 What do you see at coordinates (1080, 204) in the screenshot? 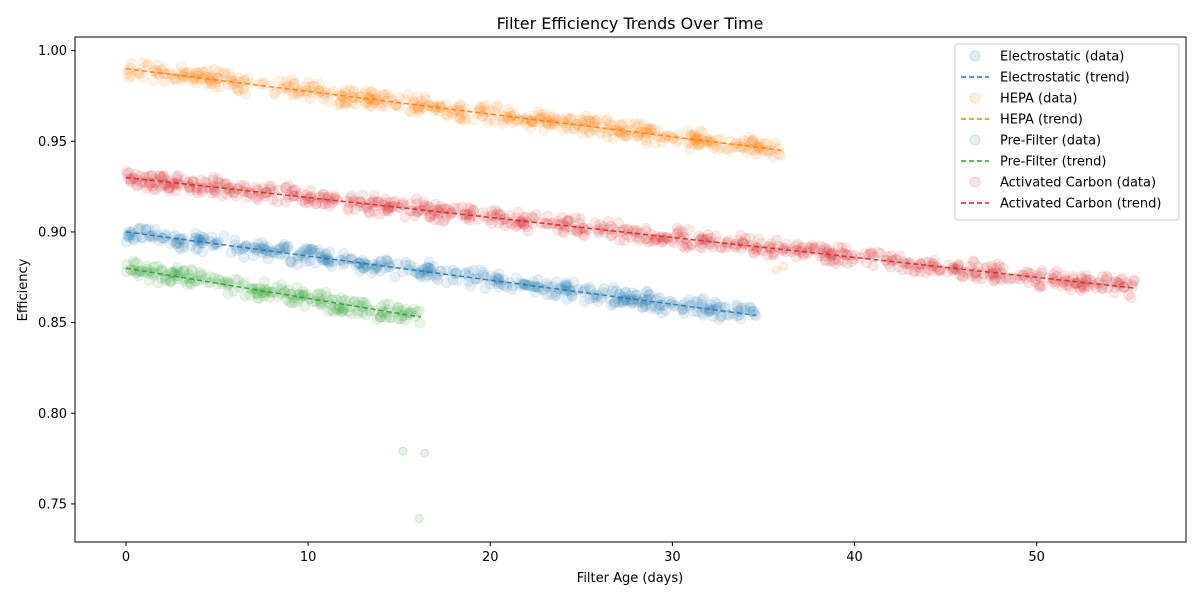
I see `legend-label: Activated Carbon (trend)` at bounding box center [1080, 204].